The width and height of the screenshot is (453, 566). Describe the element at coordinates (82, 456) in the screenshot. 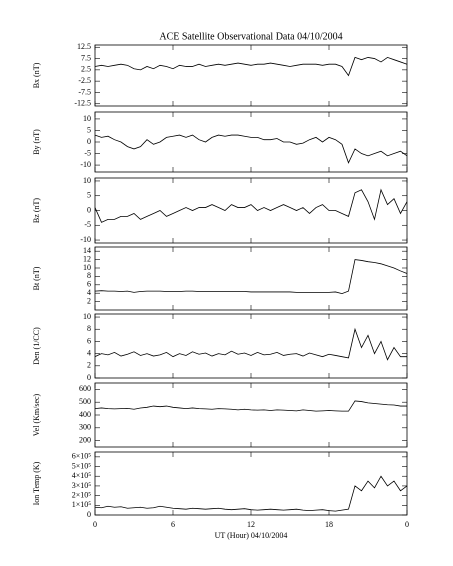

I see `y-tick-label: 6×10⁵` at that location.